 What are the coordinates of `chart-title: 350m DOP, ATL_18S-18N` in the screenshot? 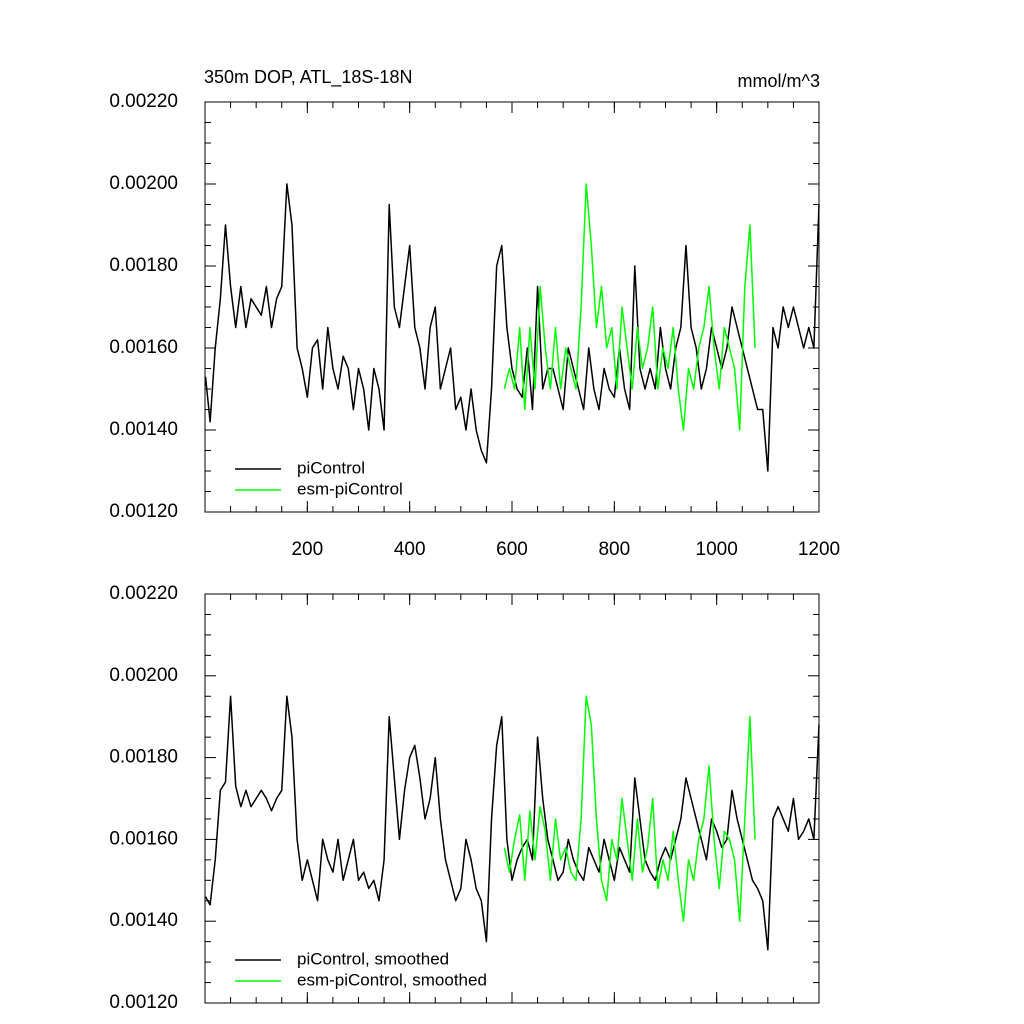 It's located at (308, 77).